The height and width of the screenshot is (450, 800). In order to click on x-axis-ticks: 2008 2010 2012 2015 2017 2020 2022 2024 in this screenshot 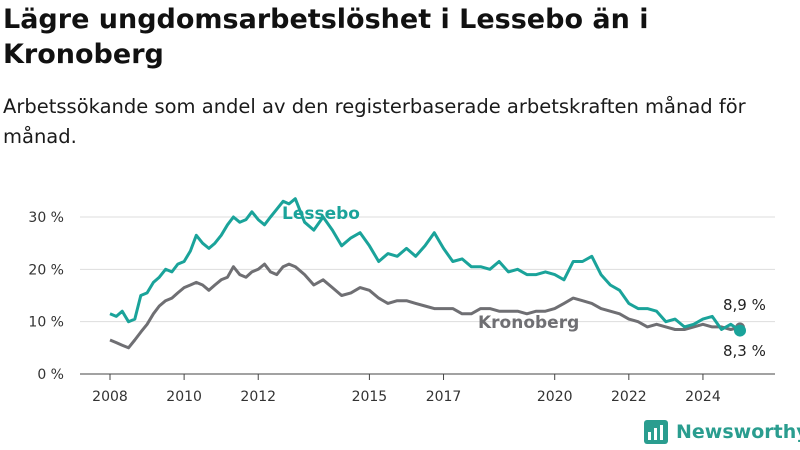, I will do `click(406, 389)`.